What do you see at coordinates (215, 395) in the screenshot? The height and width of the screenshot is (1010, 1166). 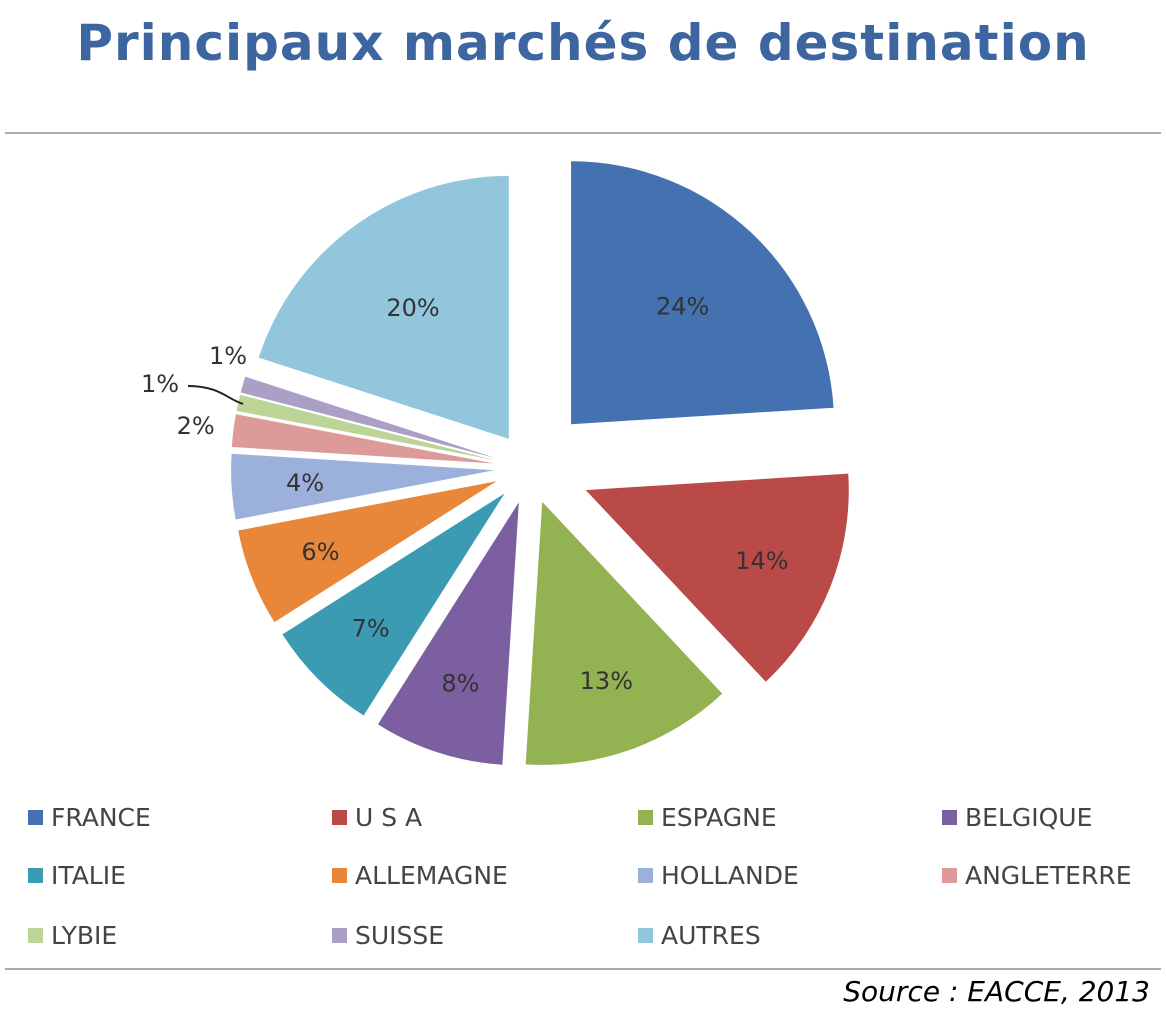 I see `leader-line-lybie` at bounding box center [215, 395].